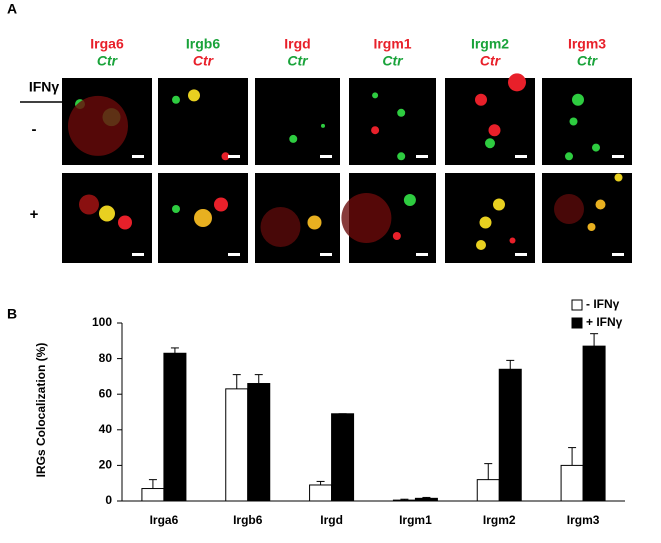  What do you see at coordinates (106, 429) in the screenshot?
I see `y-tick-label: 40` at bounding box center [106, 429].